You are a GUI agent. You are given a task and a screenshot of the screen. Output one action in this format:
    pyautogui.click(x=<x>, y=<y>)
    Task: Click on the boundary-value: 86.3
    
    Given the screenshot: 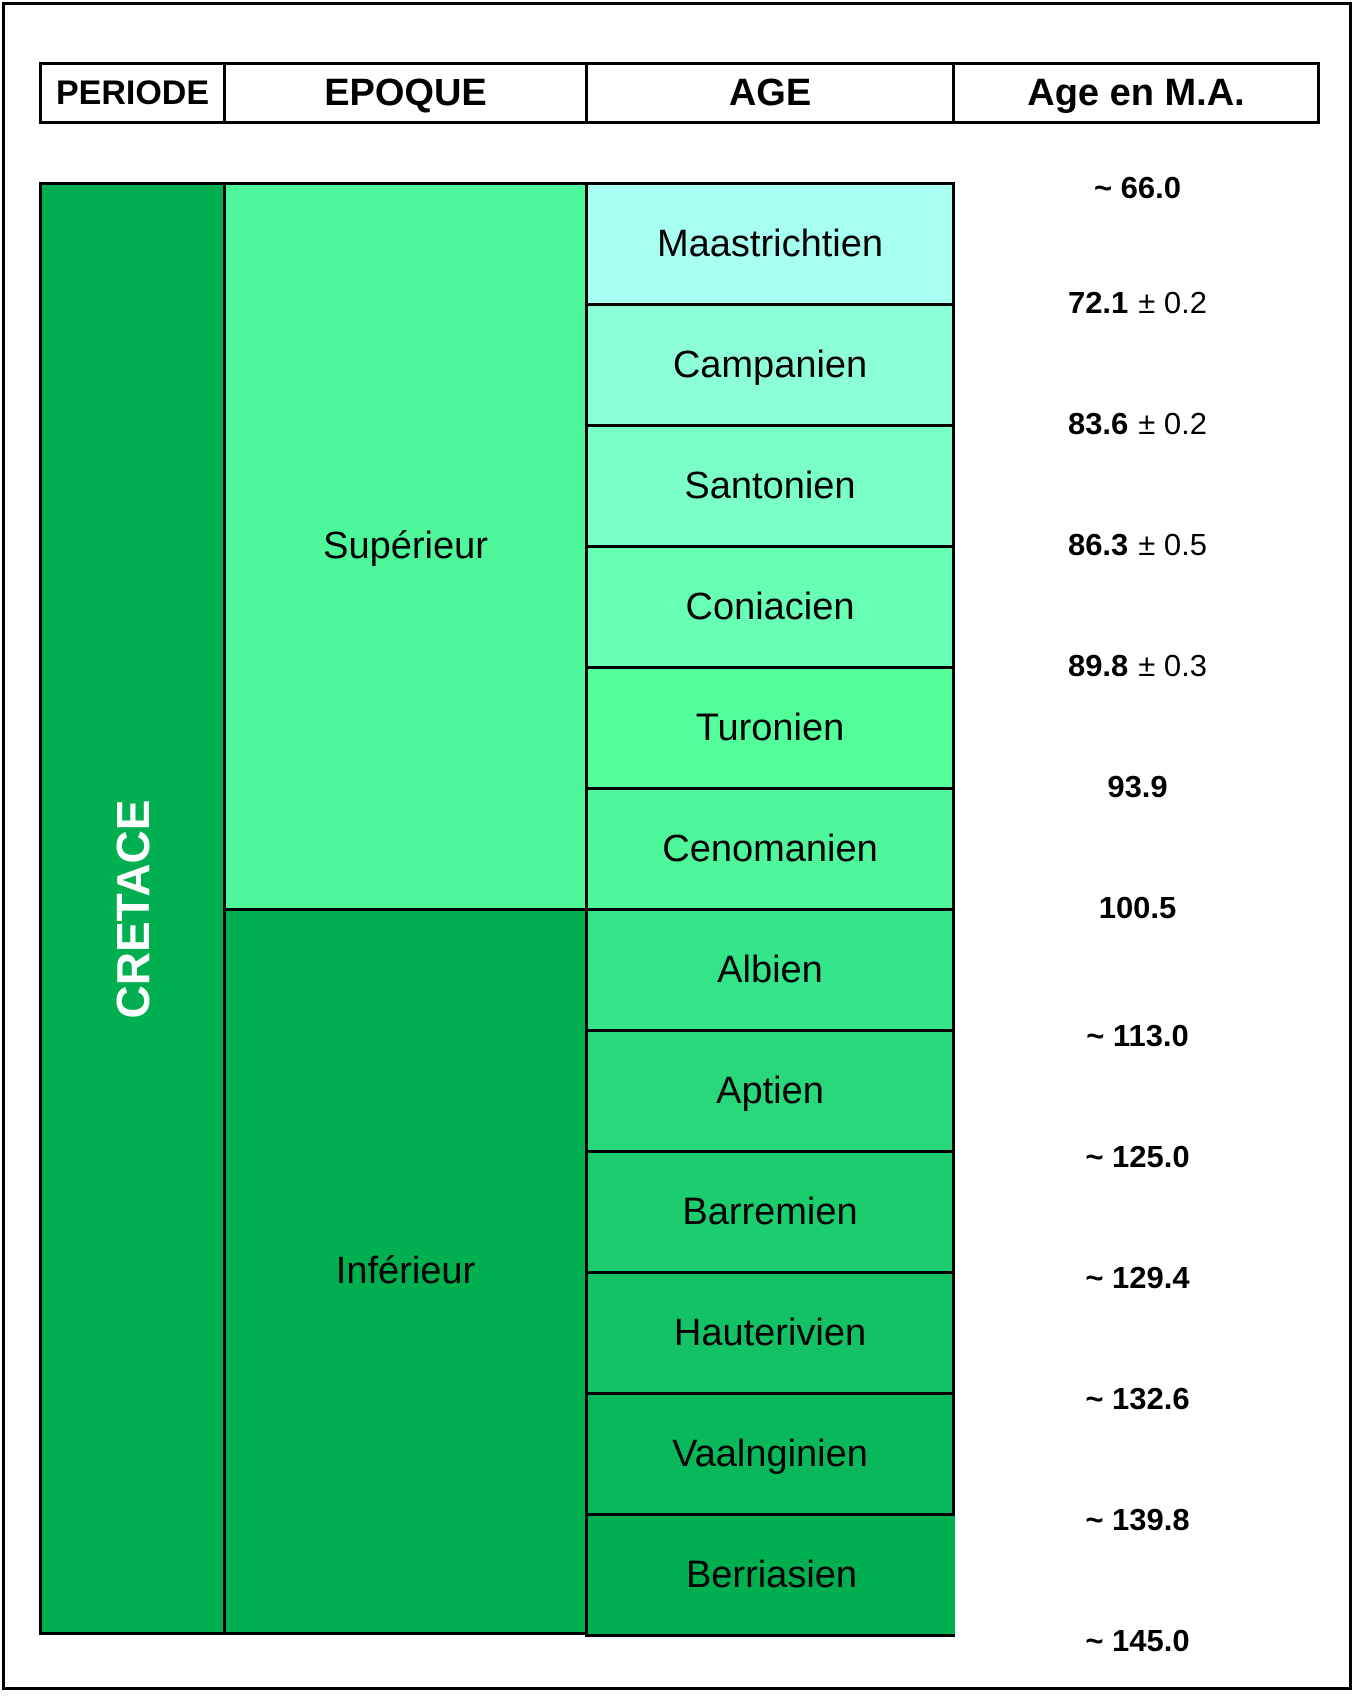 What is the action you would take?
    pyautogui.click(x=1098, y=544)
    